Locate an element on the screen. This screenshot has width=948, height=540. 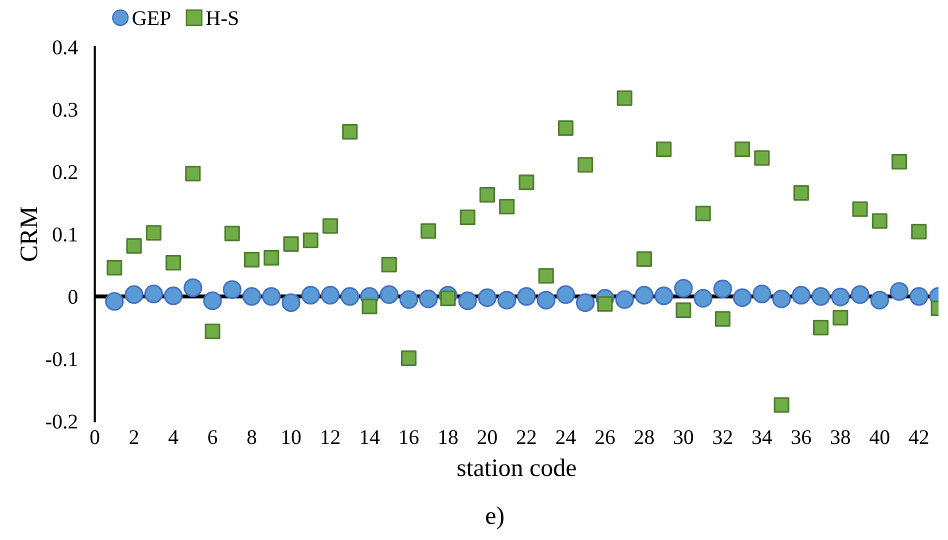
x-tick-label: 0 is located at coordinates (95, 437).